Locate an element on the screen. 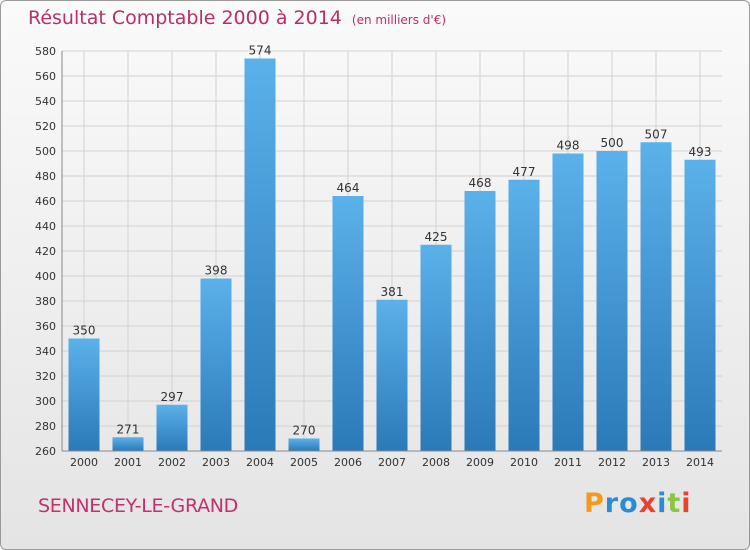  y-tick-label: 260 is located at coordinates (45, 451).